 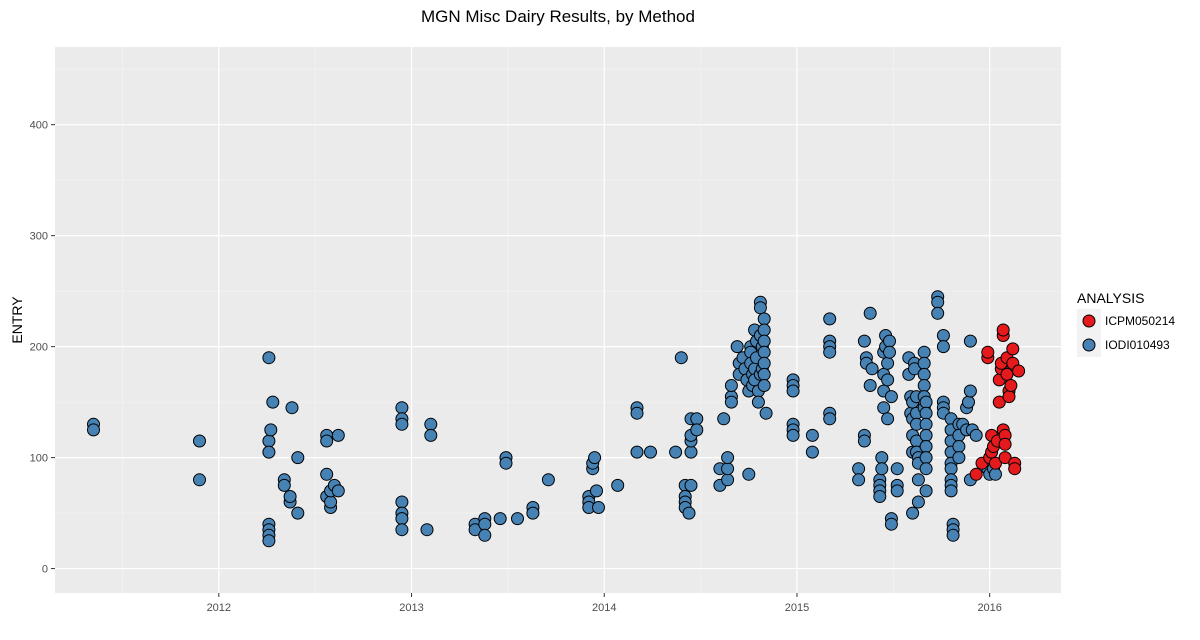 I want to click on x-tick-label: 2015, so click(x=797, y=608).